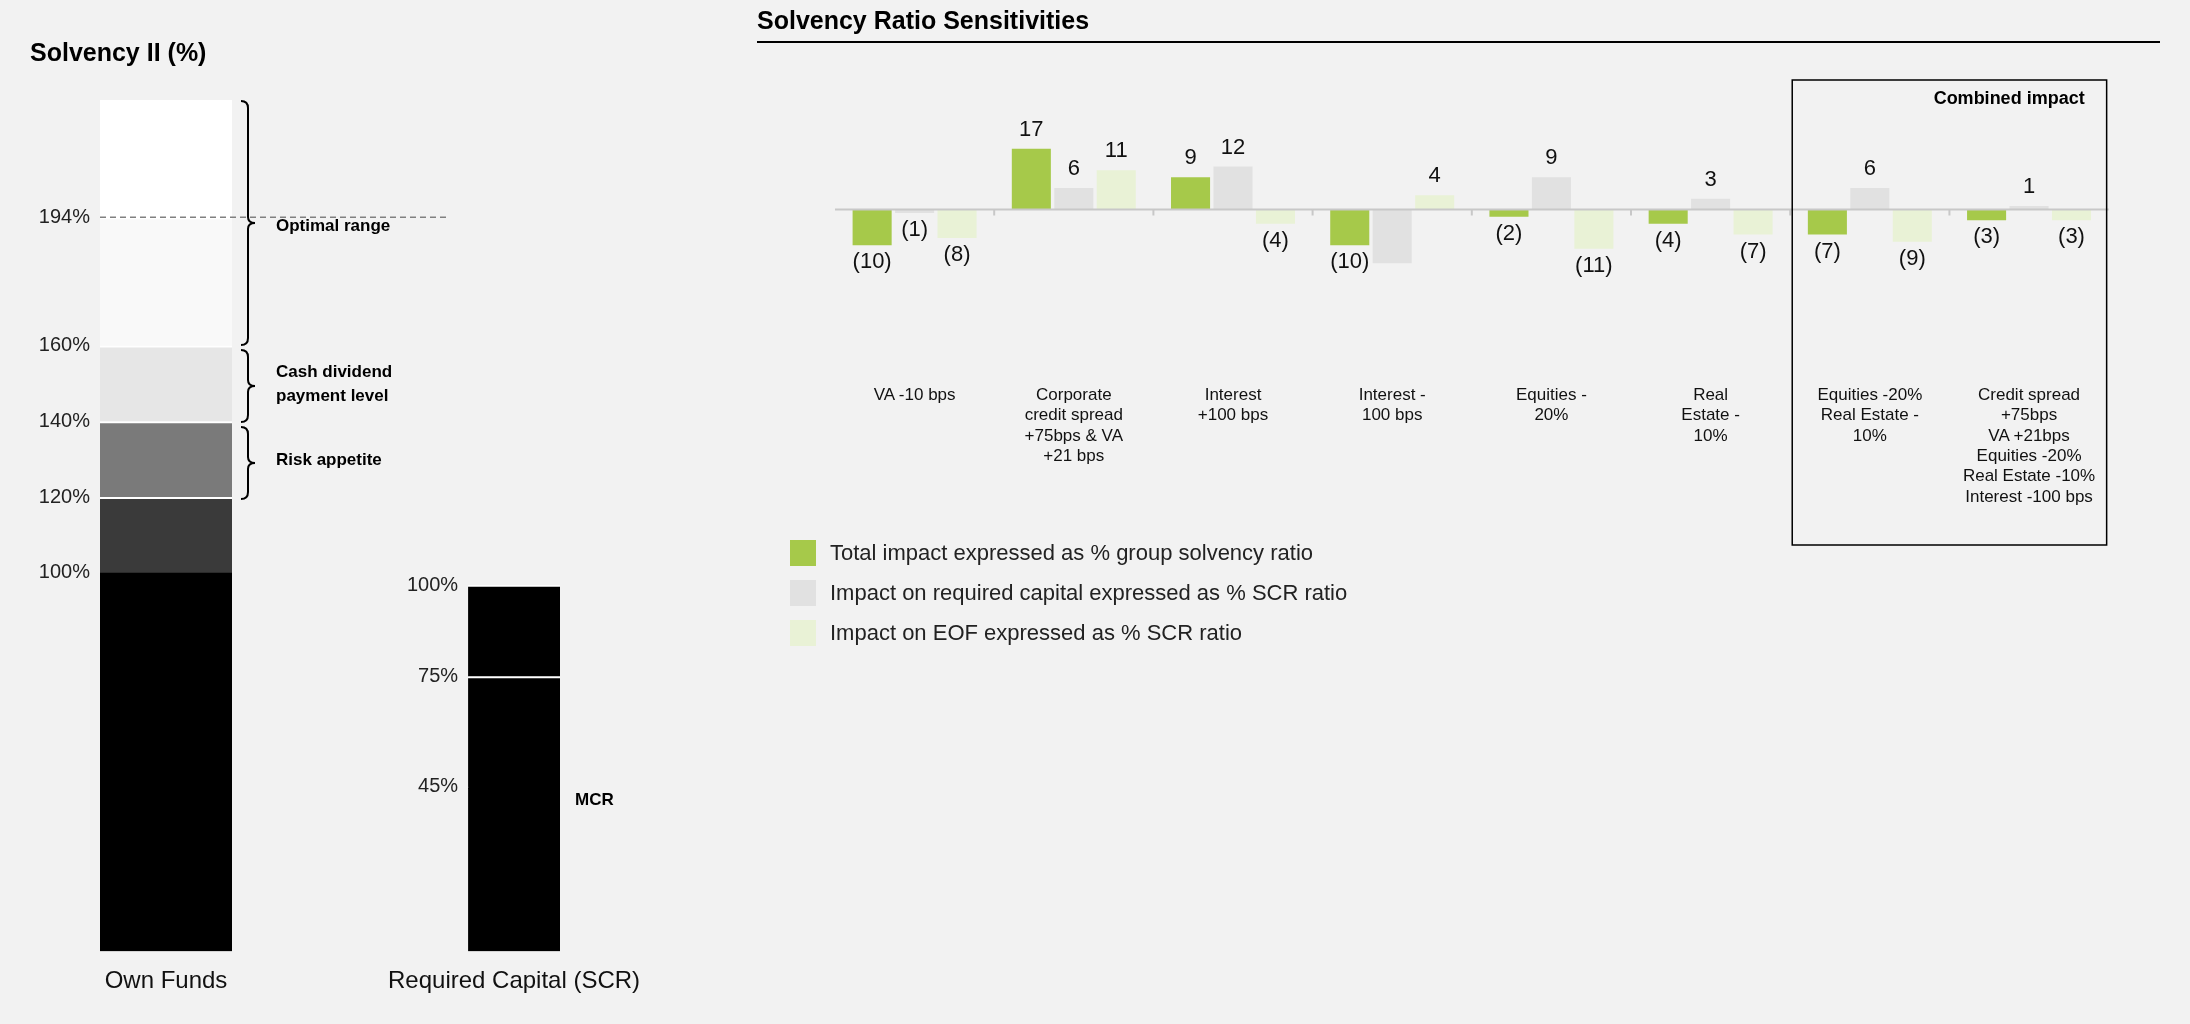 This screenshot has width=2190, height=1024. I want to click on y-tick-label: 140%, so click(64, 420).